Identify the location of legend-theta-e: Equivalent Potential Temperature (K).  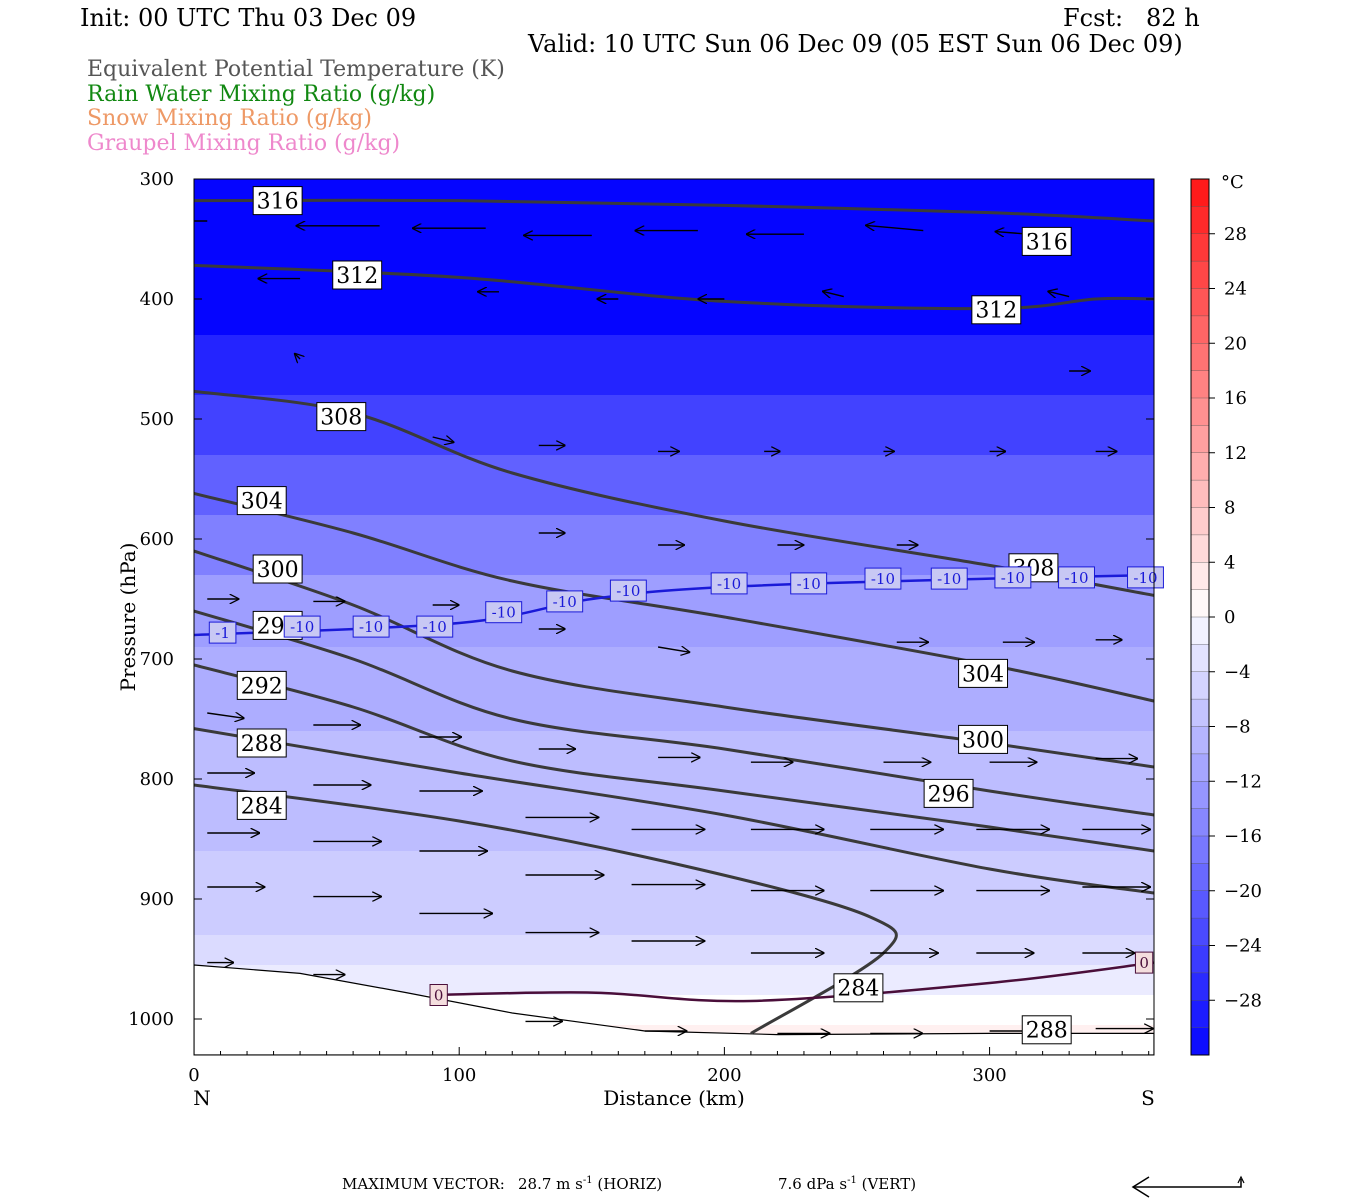
(296, 69).